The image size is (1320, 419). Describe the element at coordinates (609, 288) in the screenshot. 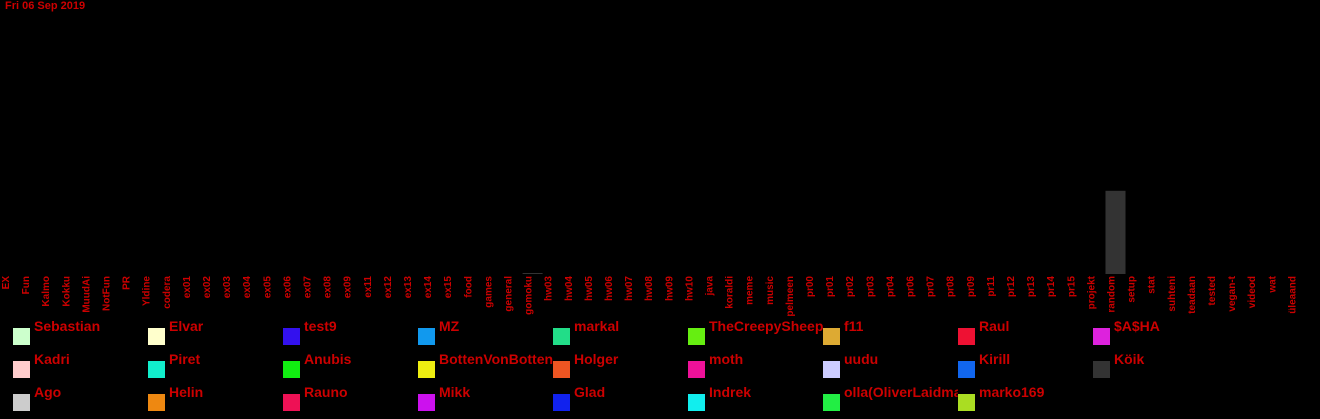

I see `category-label: hw06` at that location.